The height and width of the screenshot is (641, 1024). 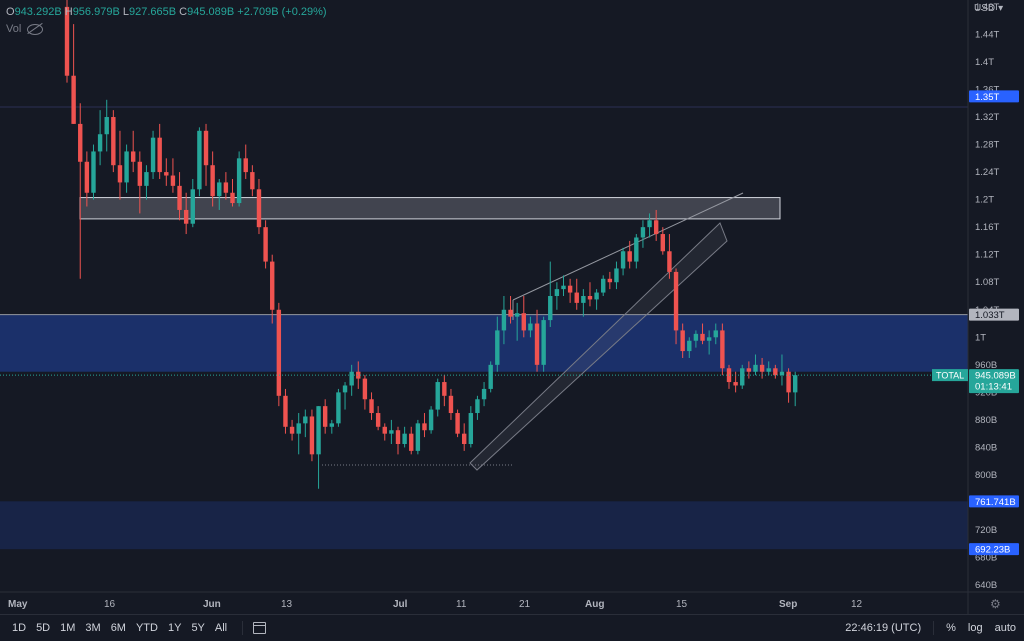 What do you see at coordinates (986, 475) in the screenshot?
I see `price-tick-label: 800B` at bounding box center [986, 475].